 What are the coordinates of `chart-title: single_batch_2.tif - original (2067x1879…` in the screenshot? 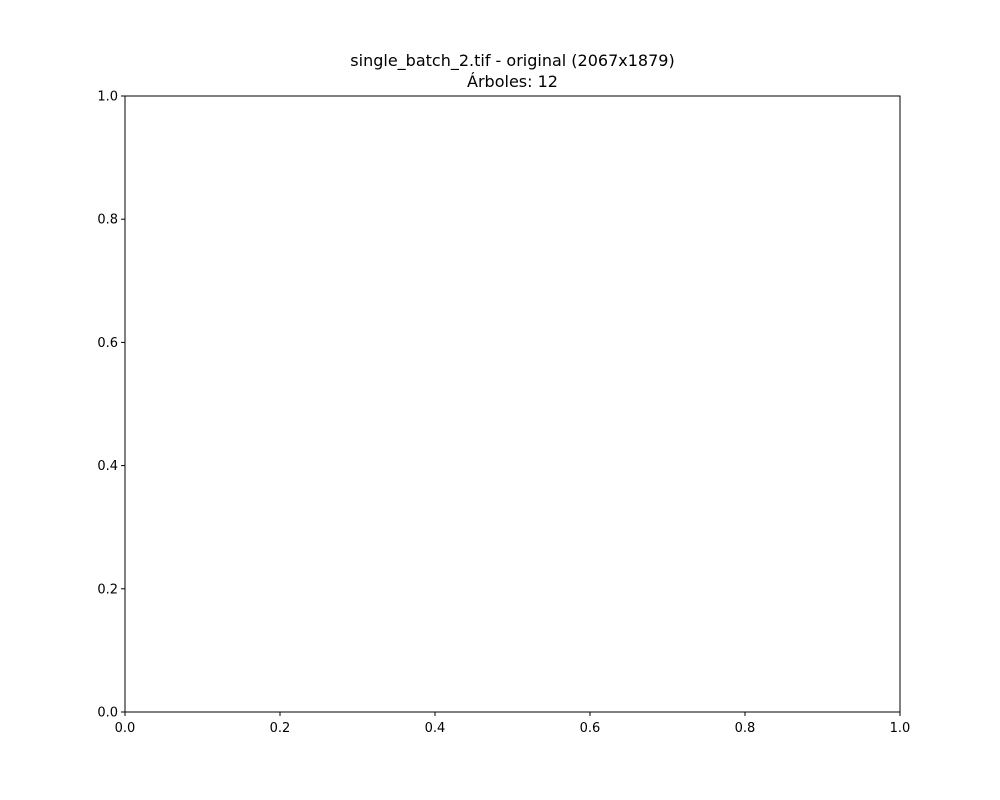 It's located at (512, 60).